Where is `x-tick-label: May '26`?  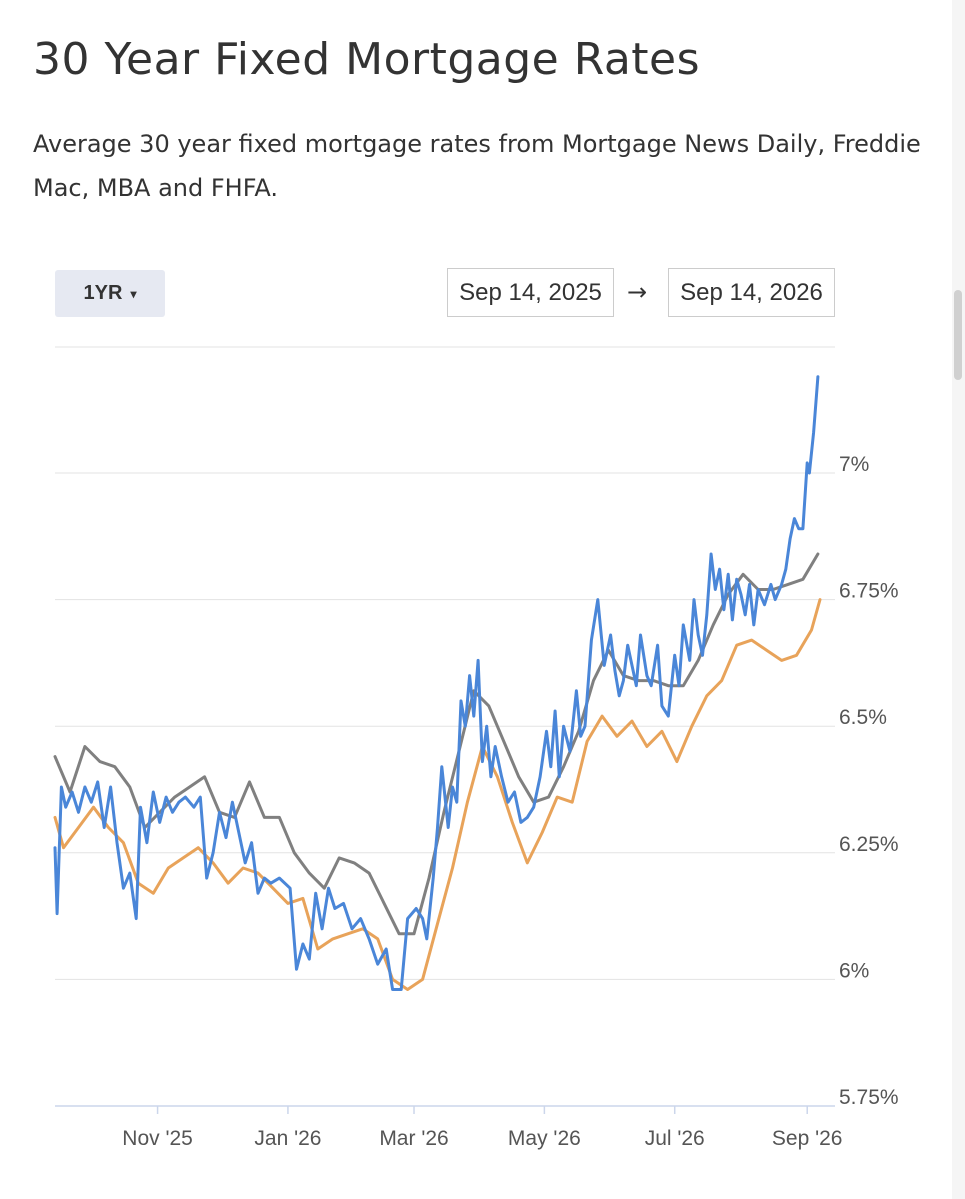 x-tick-label: May '26 is located at coordinates (544, 1138).